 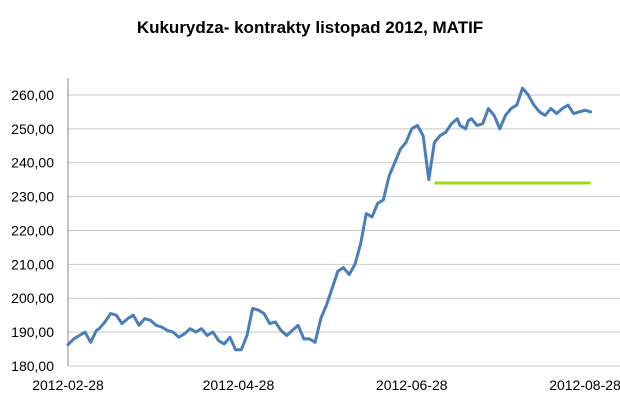 What do you see at coordinates (32, 129) in the screenshot?
I see `y-tick-label-7: 250,00` at bounding box center [32, 129].